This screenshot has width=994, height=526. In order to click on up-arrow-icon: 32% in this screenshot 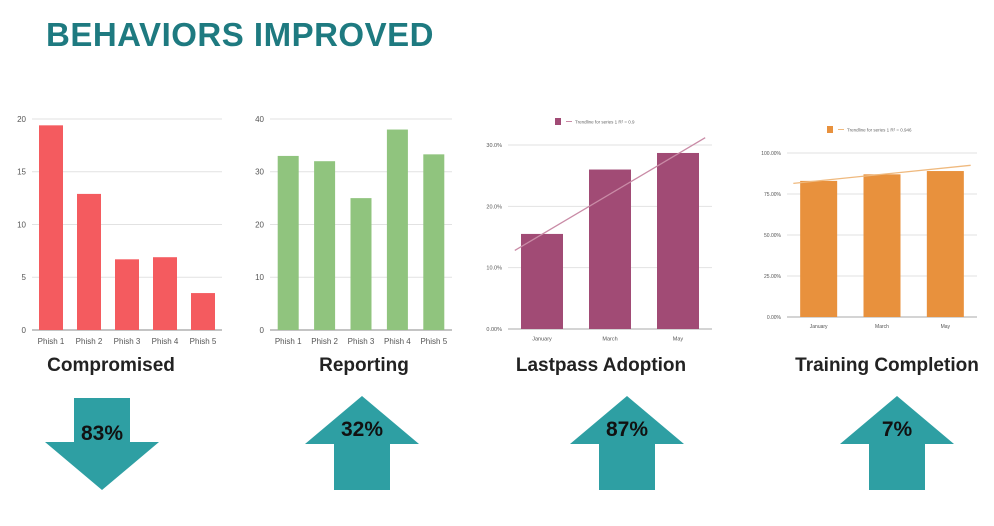, I will do `click(362, 443)`.